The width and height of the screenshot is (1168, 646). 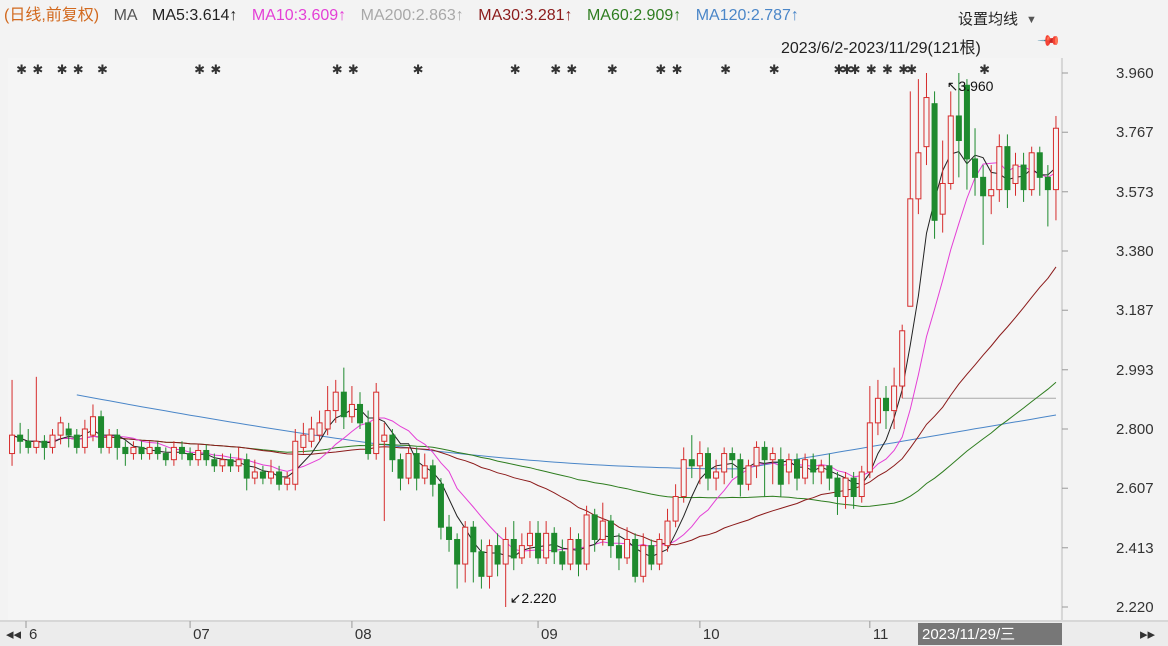 What do you see at coordinates (997, 18) in the screenshot?
I see `ma-settings-button: 设置均线 ▼` at bounding box center [997, 18].